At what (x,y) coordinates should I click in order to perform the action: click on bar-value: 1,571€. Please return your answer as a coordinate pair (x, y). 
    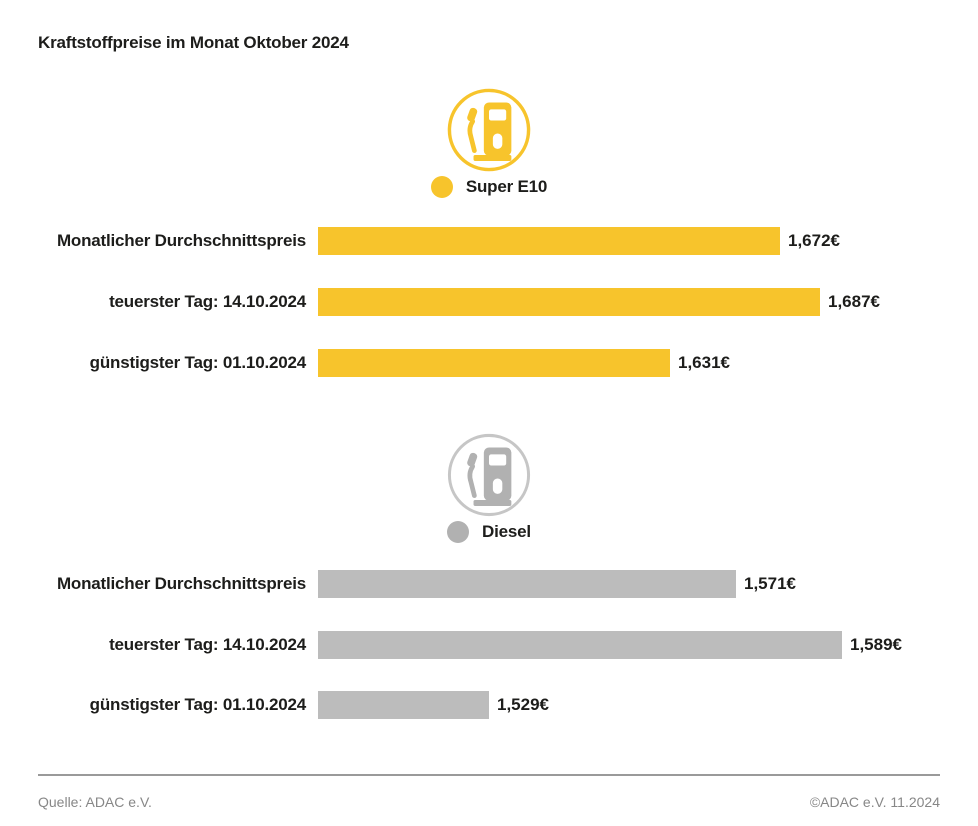
    Looking at the image, I should click on (770, 583).